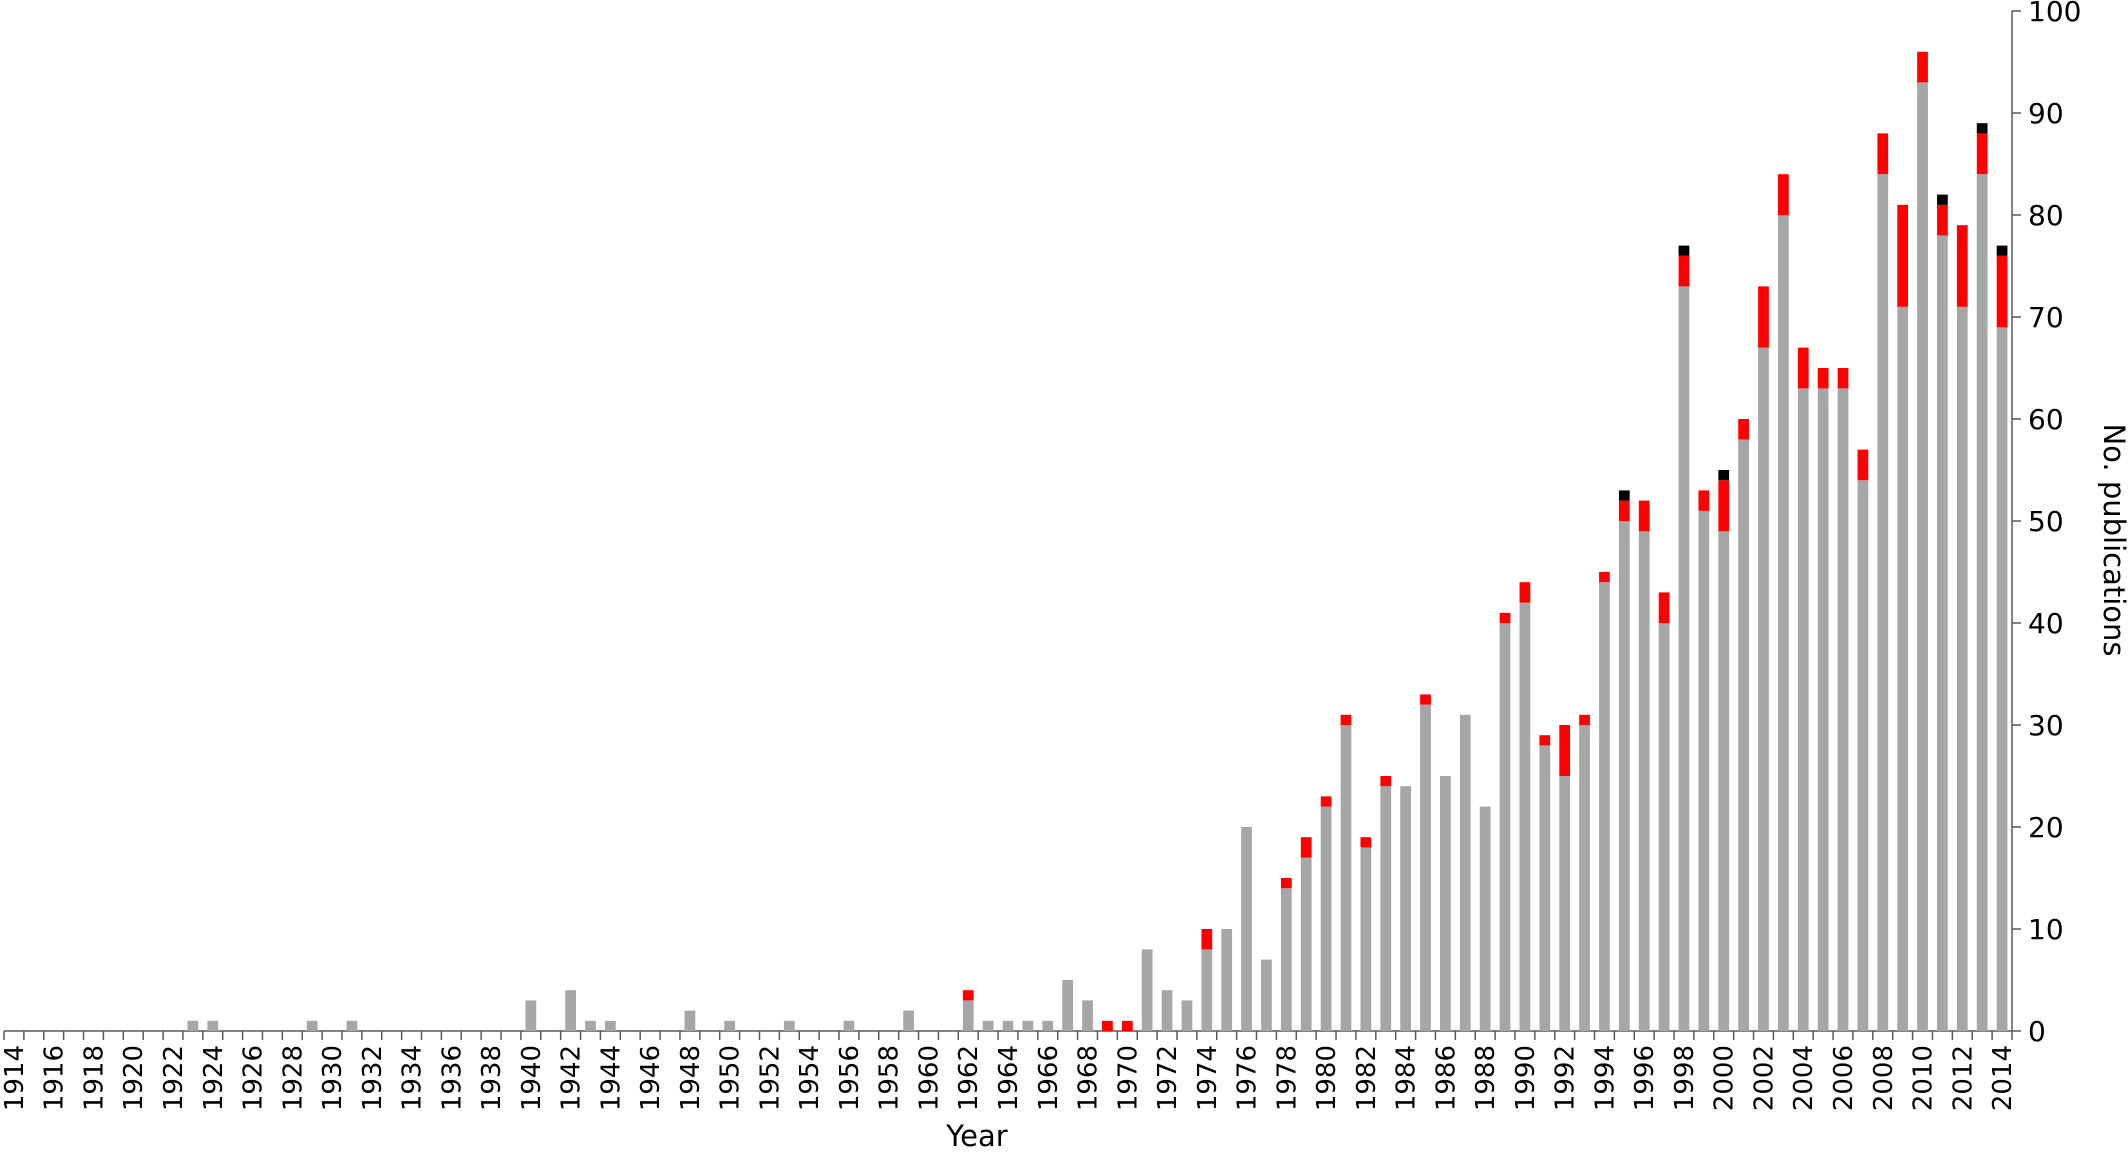 This screenshot has width=2128, height=1157. What do you see at coordinates (2046, 317) in the screenshot?
I see `y-tick-label: 70` at bounding box center [2046, 317].